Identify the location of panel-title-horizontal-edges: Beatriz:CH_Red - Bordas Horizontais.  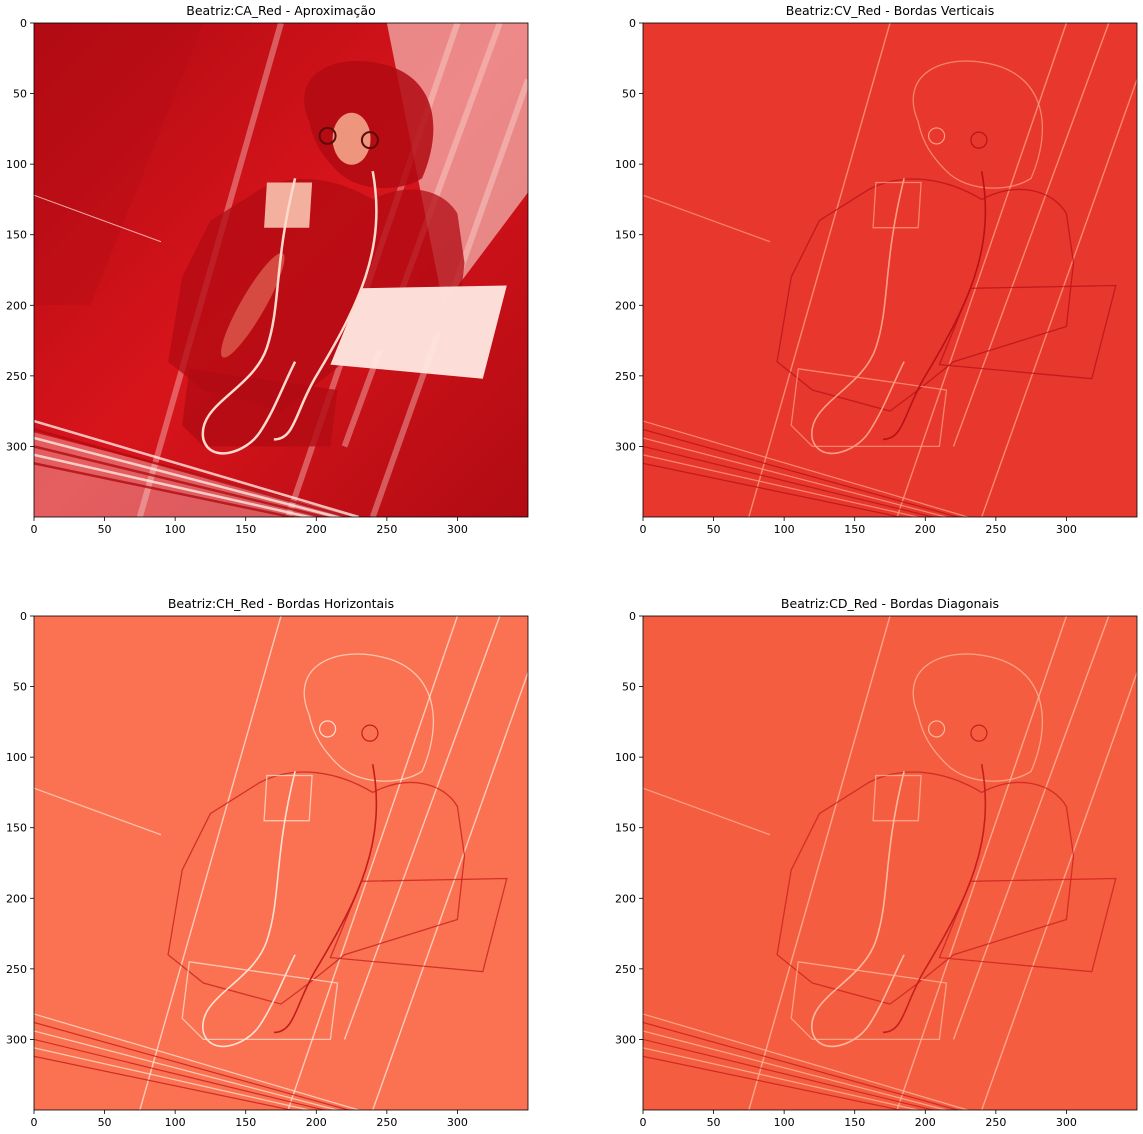
(281, 603).